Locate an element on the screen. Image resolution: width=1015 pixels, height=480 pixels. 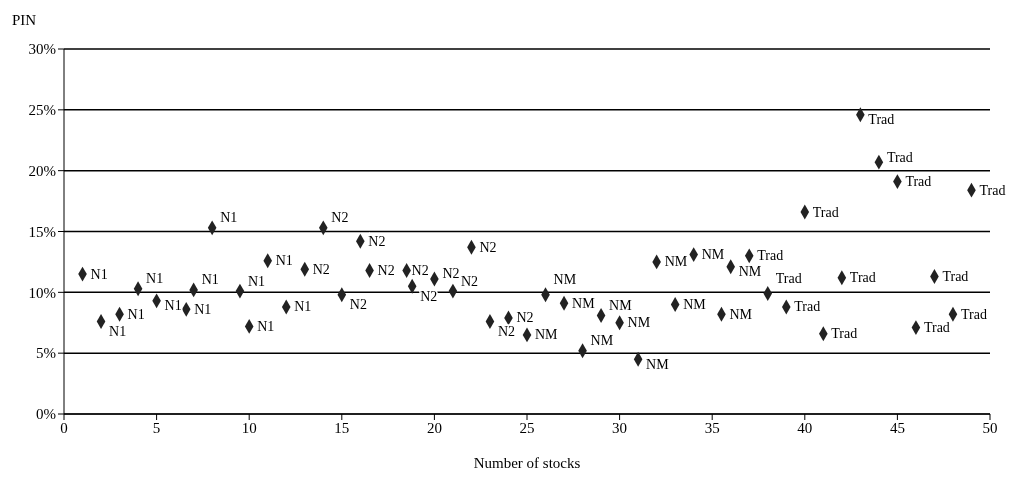
x-tick-label: 25 is located at coordinates (527, 427).